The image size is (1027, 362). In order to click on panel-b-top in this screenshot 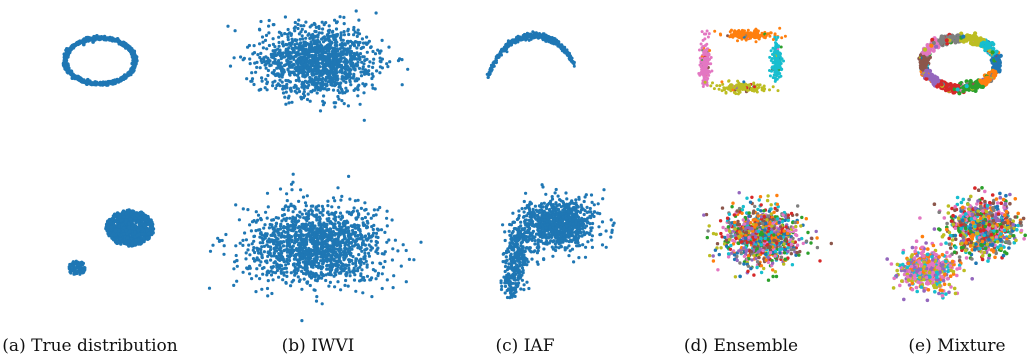, I will do `click(318, 65)`.